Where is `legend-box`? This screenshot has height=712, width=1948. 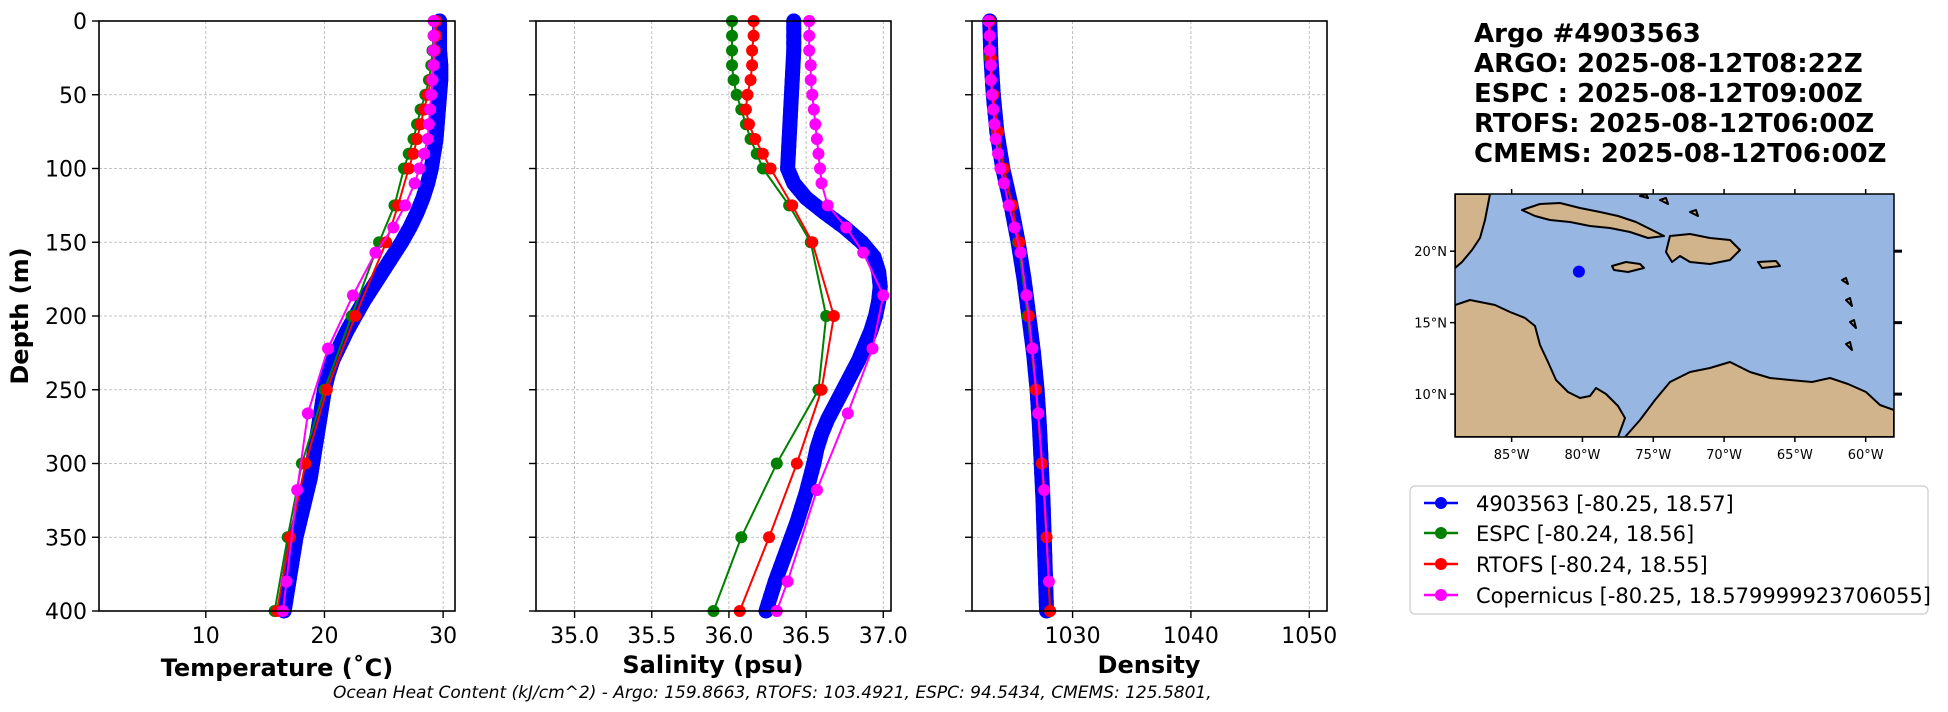
legend-box is located at coordinates (1669, 550).